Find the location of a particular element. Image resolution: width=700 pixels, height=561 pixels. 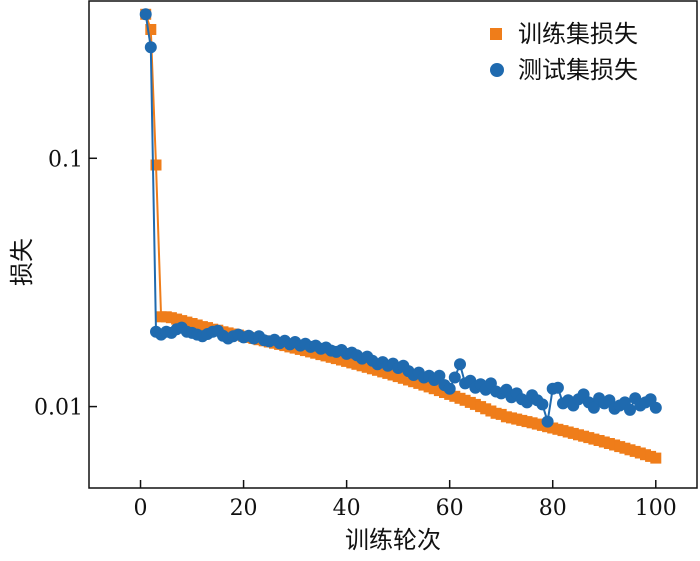

legend-label-test: 测试集损失 is located at coordinates (578, 70).